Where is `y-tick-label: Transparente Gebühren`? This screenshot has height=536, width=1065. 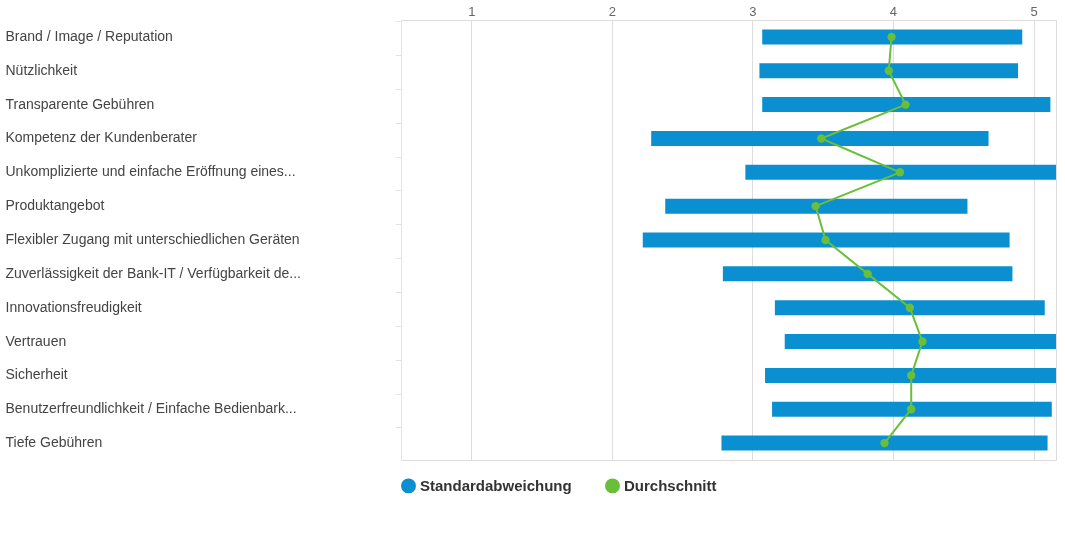 y-tick-label: Transparente Gebühren is located at coordinates (80, 103).